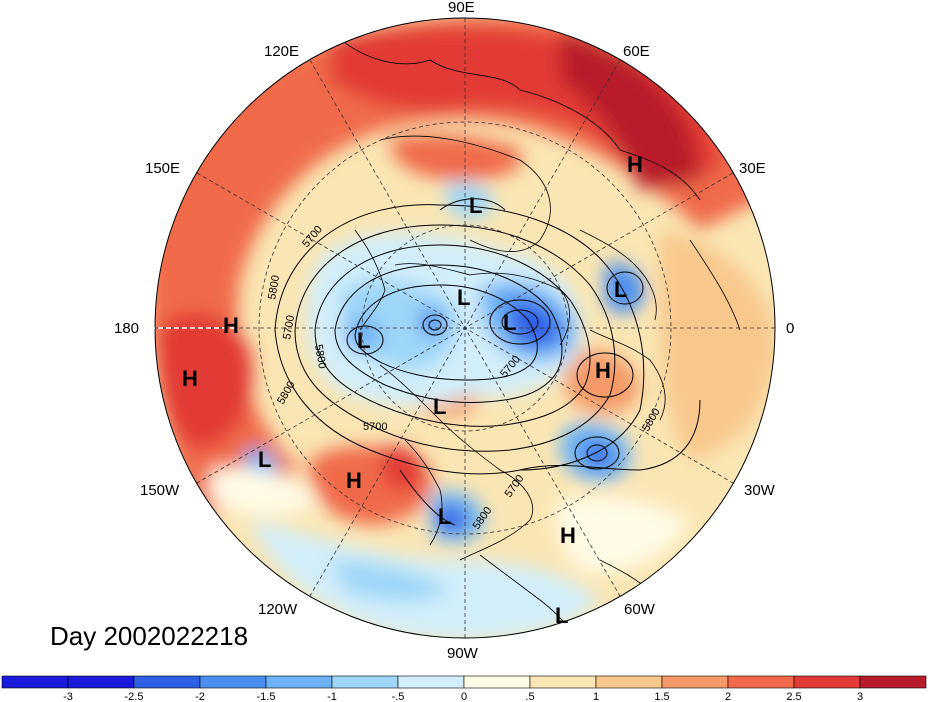 Image resolution: width=928 pixels, height=702 pixels. I want to click on colorbar-tick-label: -.5, so click(398, 696).